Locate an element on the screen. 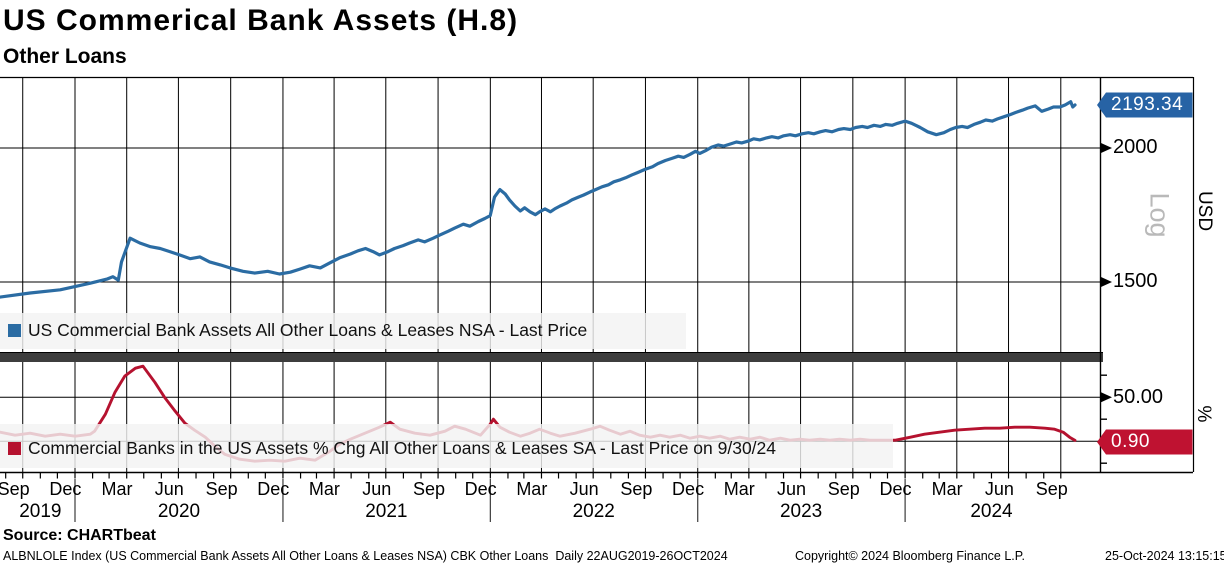 Image resolution: width=1224 pixels, height=566 pixels. legend-swatch-red is located at coordinates (14, 448).